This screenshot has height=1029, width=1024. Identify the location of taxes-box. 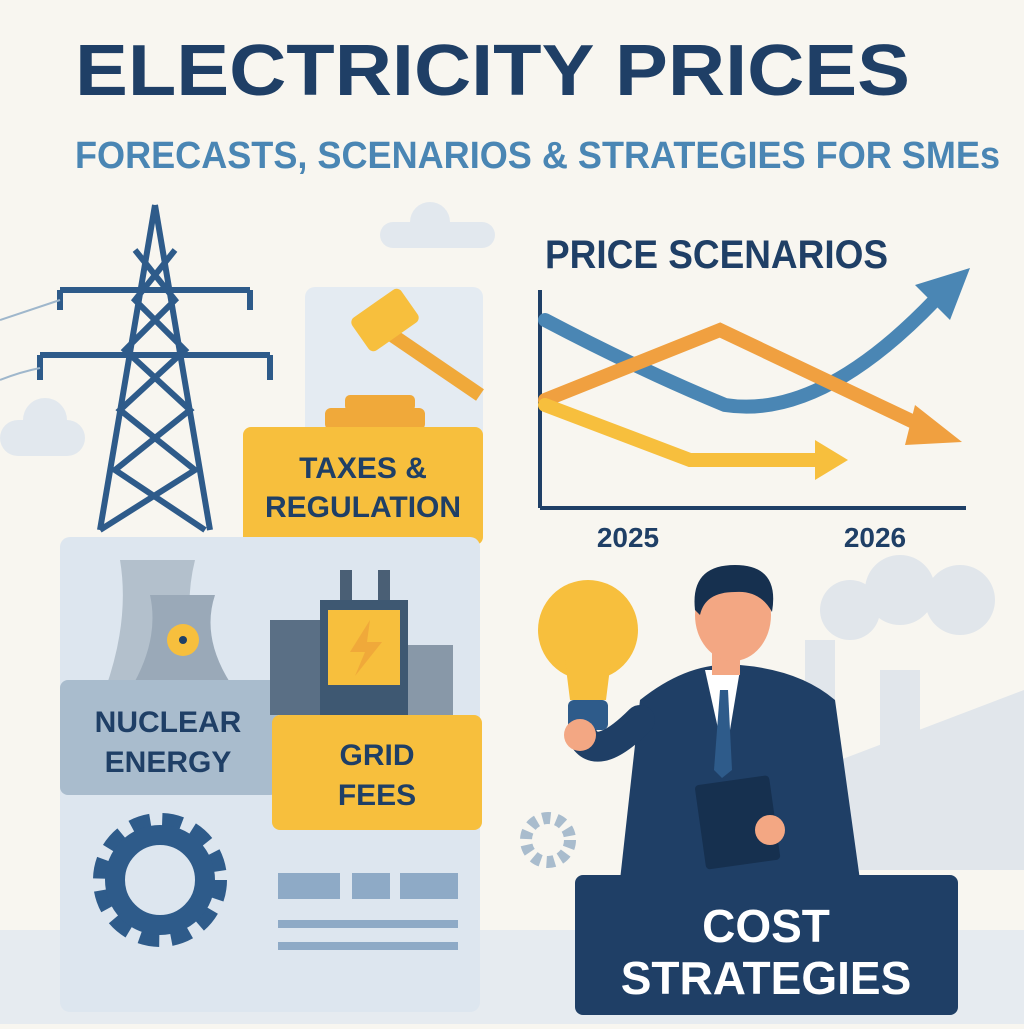
(363, 486).